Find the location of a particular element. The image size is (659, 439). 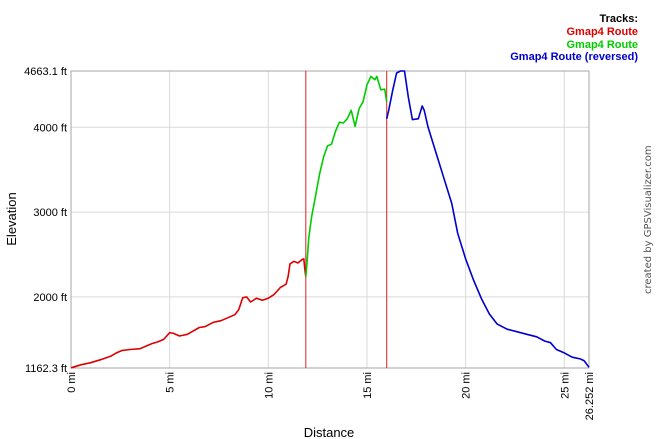

x-tick-label-25-mi: 25 mi is located at coordinates (565, 385).